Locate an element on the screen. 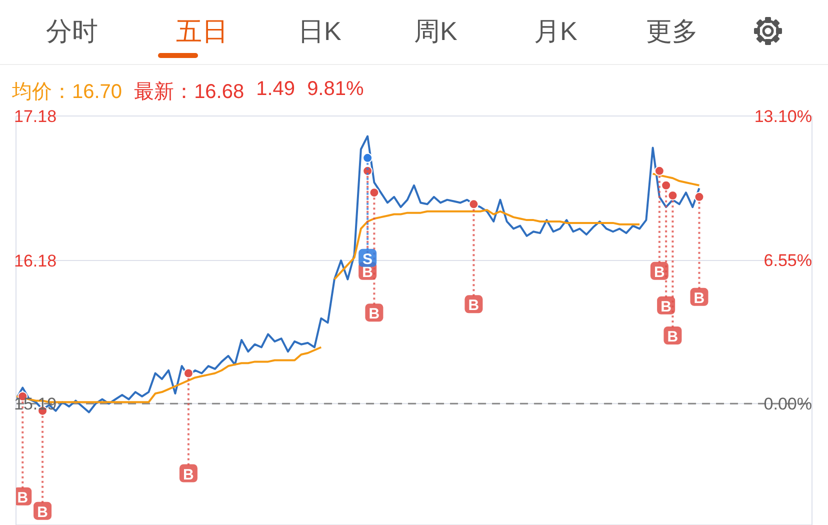 Image resolution: width=828 pixels, height=525 pixels. y2-tick-label: 13.10% is located at coordinates (783, 116).